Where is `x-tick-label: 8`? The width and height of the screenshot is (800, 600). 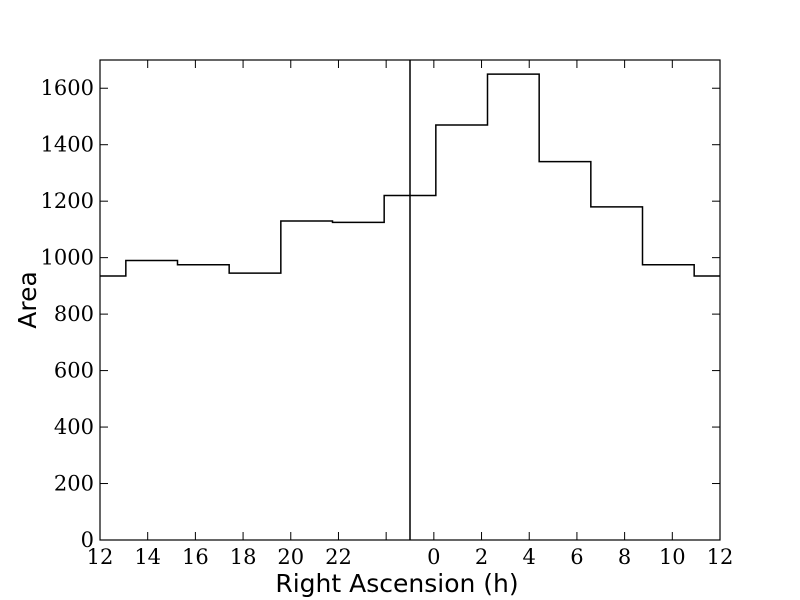 x-tick-label: 8 is located at coordinates (624, 557).